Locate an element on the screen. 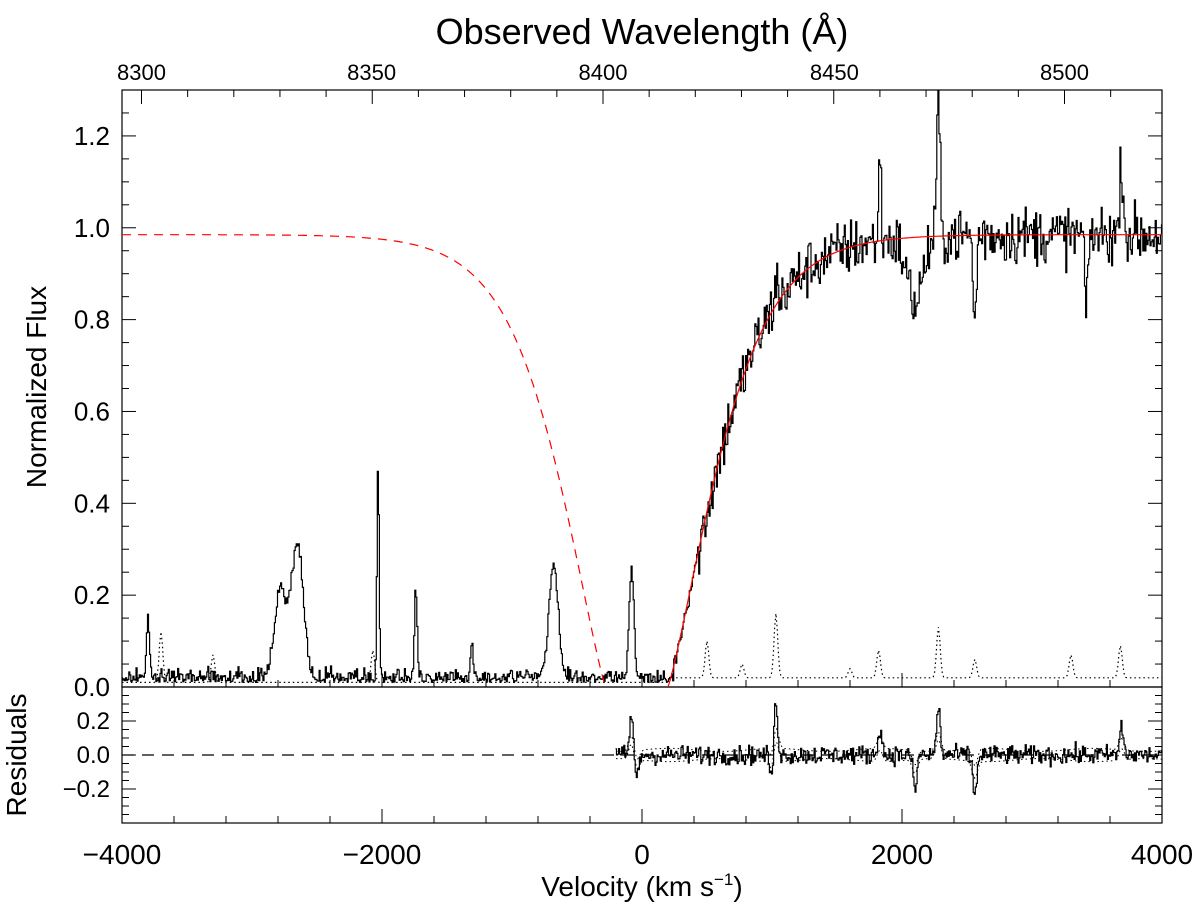 The height and width of the screenshot is (909, 1200). x-axis-label-exponent: −1 is located at coordinates (723, 879).